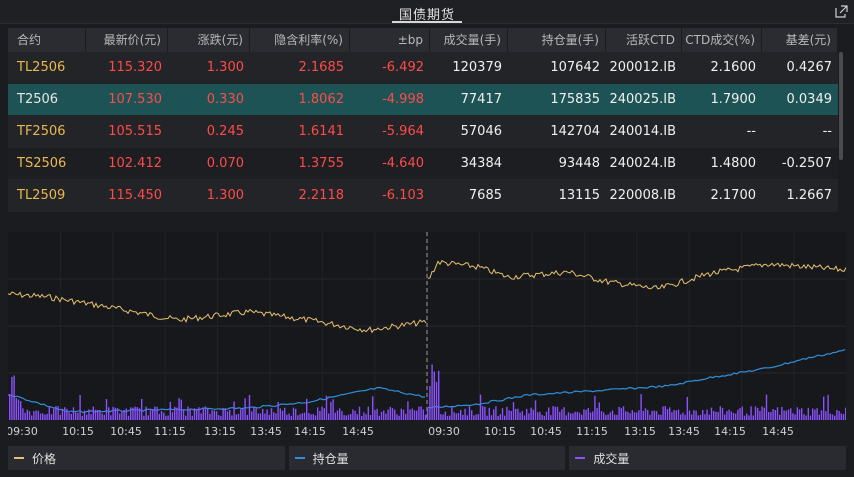 Image resolution: width=854 pixels, height=477 pixels. Describe the element at coordinates (485, 195) in the screenshot. I see `table-cell: 7685` at that location.